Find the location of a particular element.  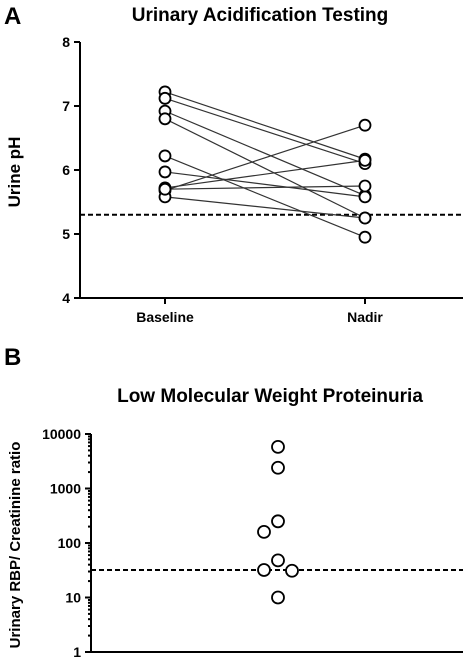

panel-a-y-tick-label: 4 is located at coordinates (66, 298).